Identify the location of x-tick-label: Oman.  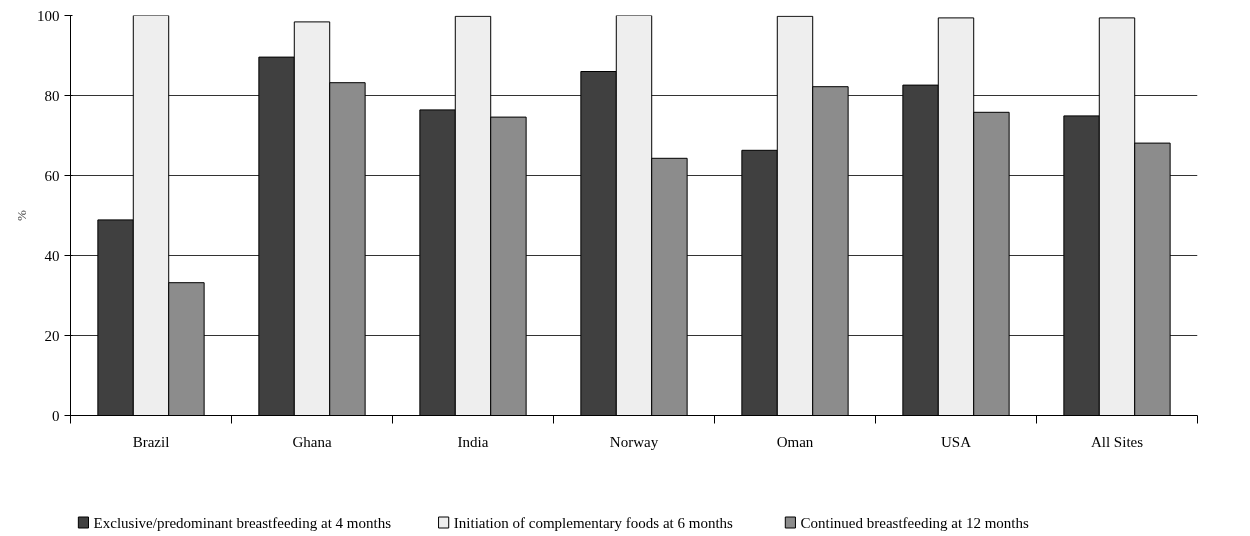
(795, 441).